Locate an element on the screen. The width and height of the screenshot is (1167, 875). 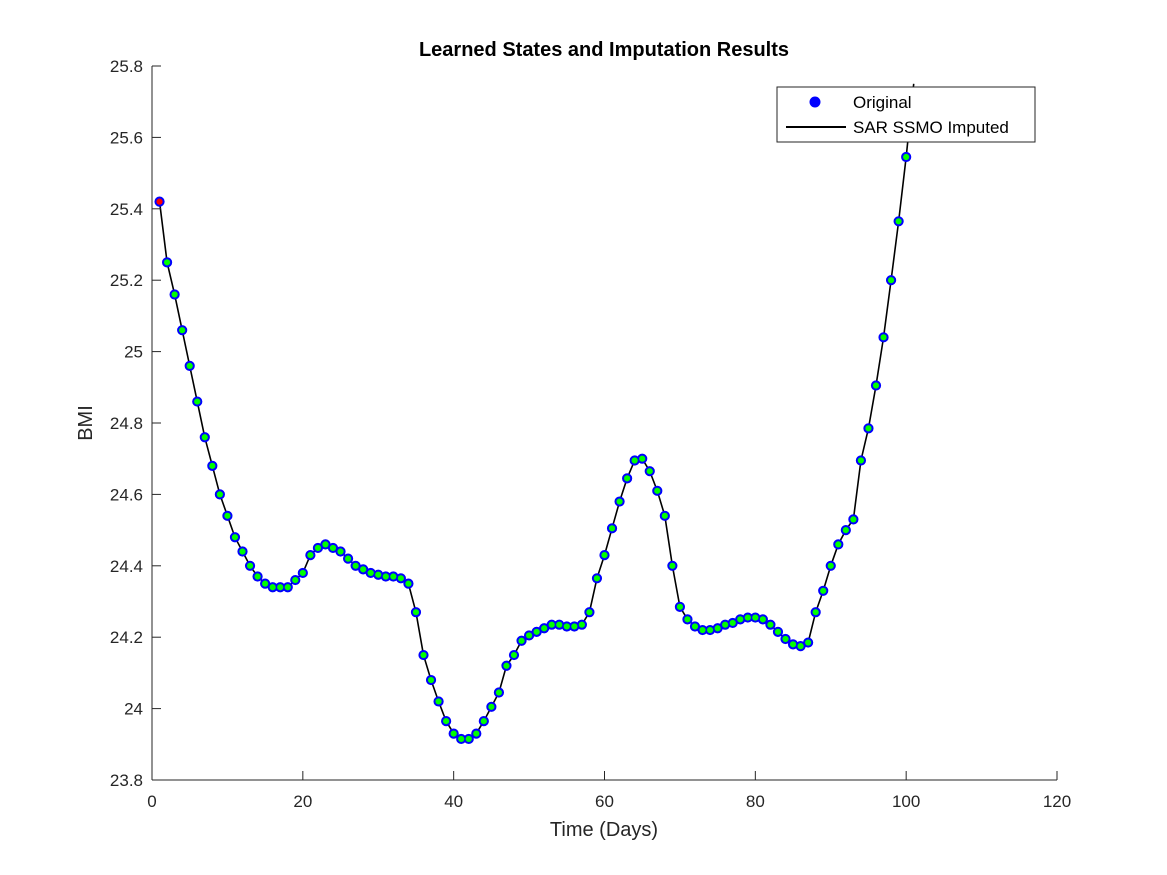
chart-title: Learned States and Imputation Results is located at coordinates (604, 50).